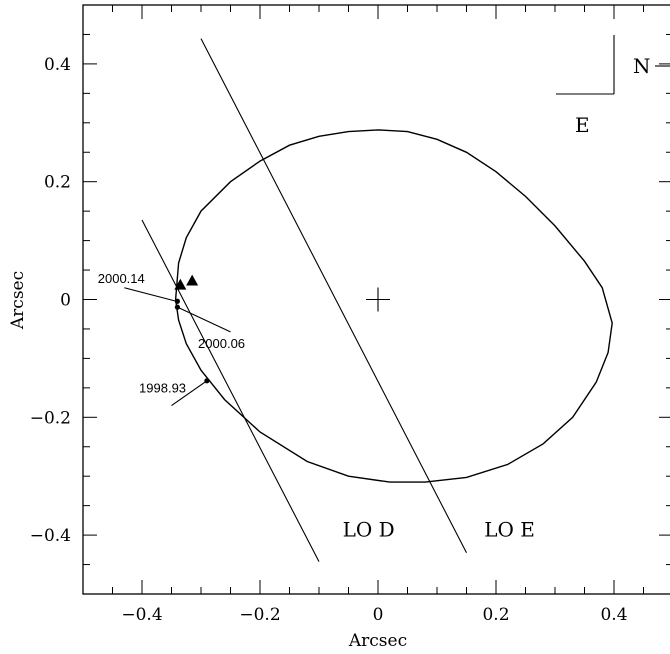  Describe the element at coordinates (259, 615) in the screenshot. I see `x-tick-label: −0.2` at that location.